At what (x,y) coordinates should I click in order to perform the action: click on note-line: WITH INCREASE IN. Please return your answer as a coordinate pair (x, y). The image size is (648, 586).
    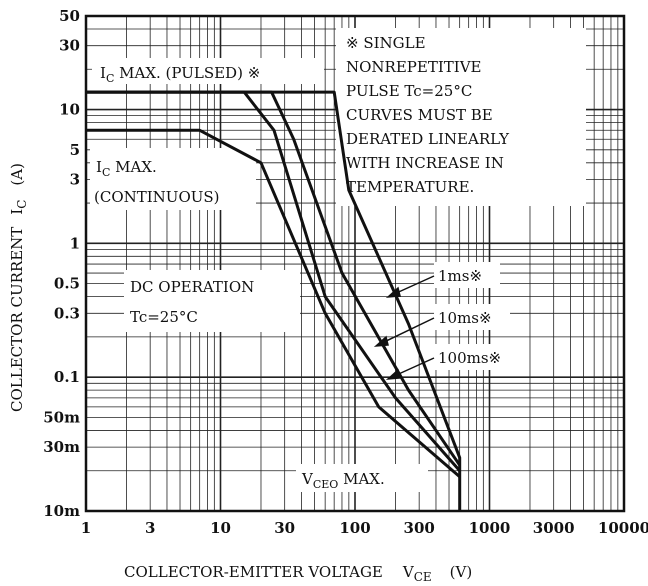
    Looking at the image, I should click on (425, 163).